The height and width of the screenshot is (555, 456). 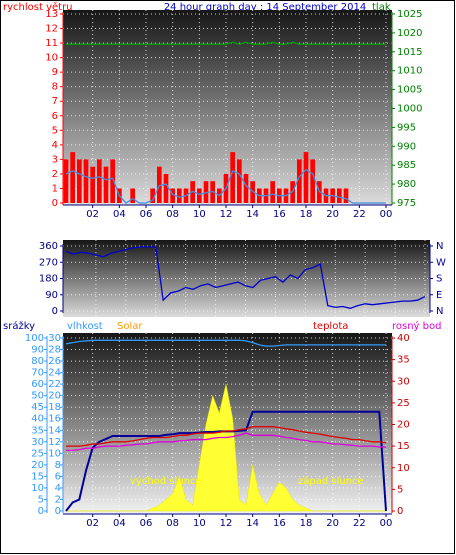 I want to click on y-tick-label: 1020, so click(x=409, y=33).